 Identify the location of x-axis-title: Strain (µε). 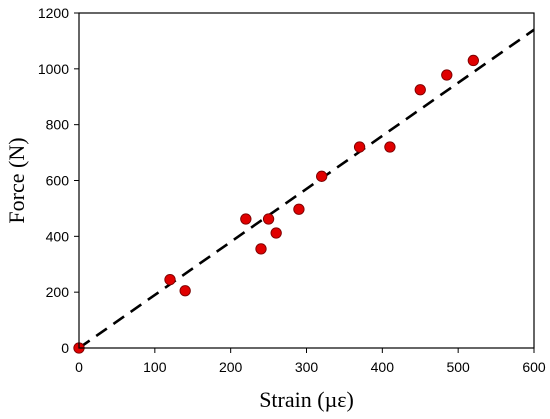
(306, 399).